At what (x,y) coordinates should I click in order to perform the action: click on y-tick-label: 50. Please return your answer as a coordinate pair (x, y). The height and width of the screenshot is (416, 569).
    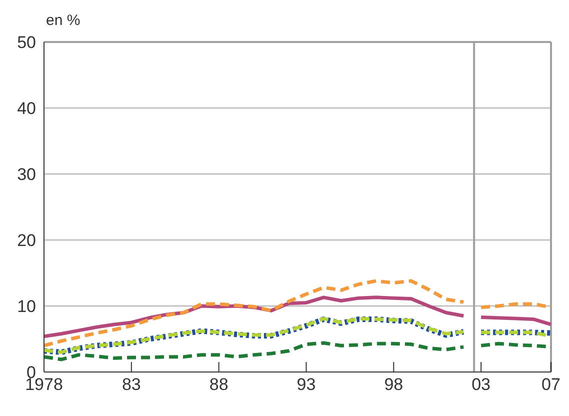
    Looking at the image, I should click on (26, 42).